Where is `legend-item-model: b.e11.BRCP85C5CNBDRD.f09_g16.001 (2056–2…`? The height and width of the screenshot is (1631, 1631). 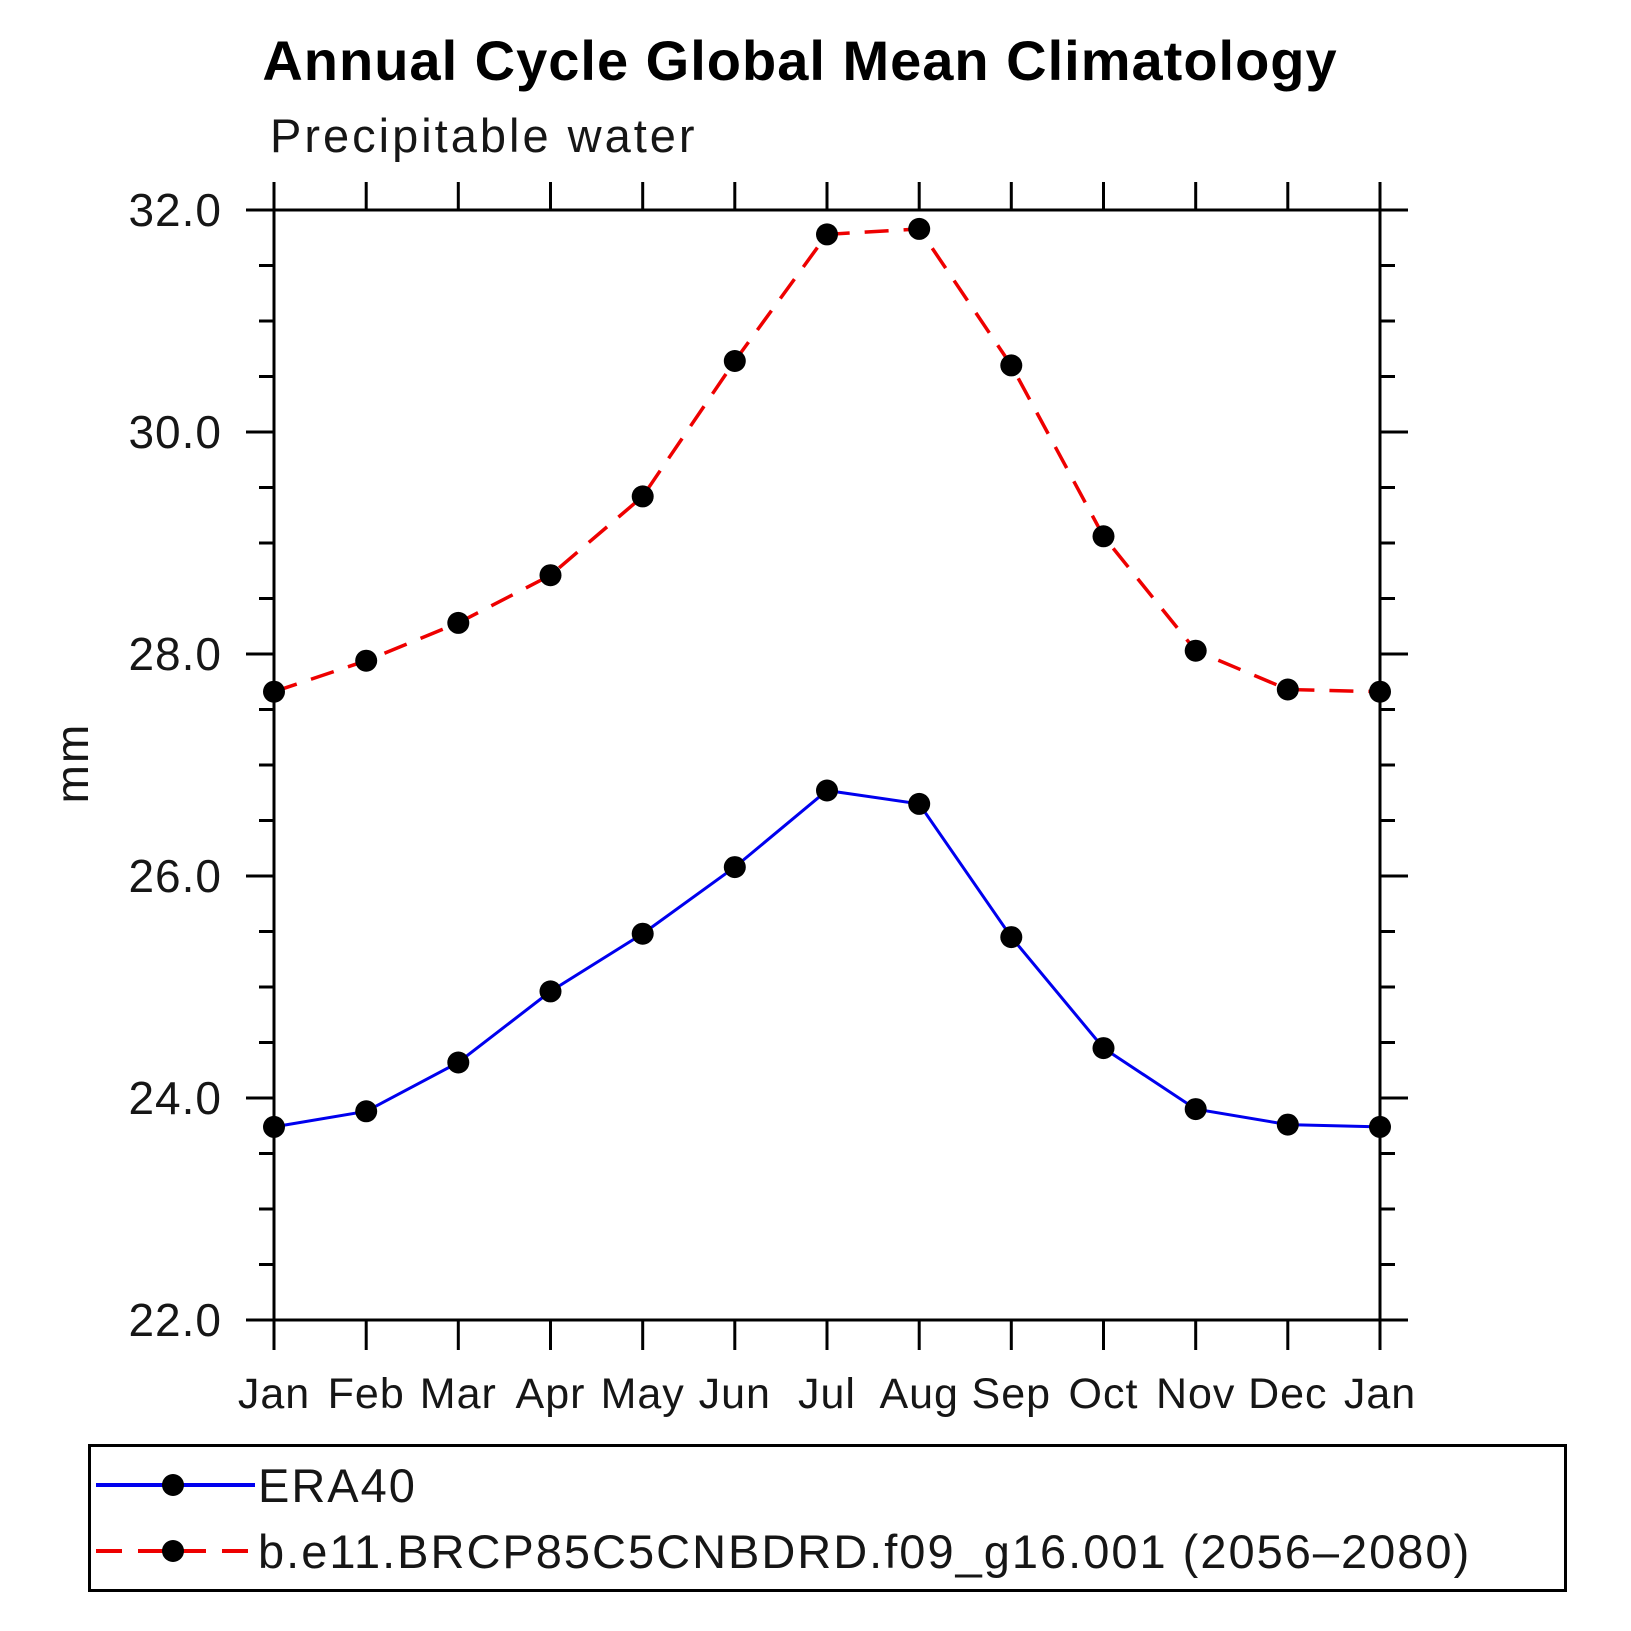 legend-item-model: b.e11.BRCP85C5CNBDRD.f09_g16.001 (2056–2… is located at coordinates (783, 1551).